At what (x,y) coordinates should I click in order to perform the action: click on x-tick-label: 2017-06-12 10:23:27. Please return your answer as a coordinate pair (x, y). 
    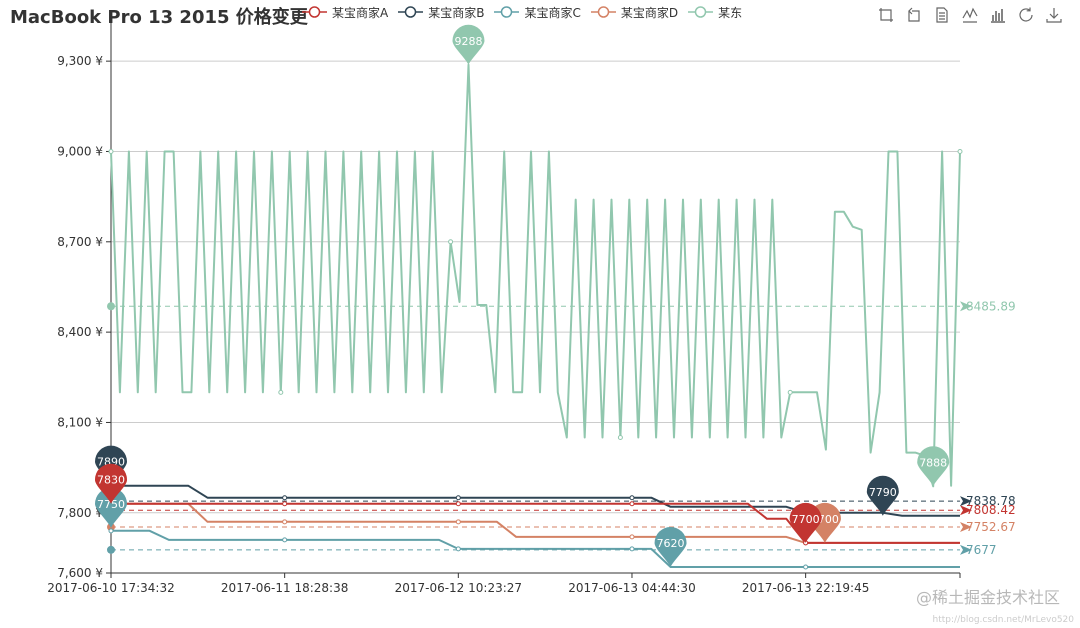
    Looking at the image, I should click on (458, 588).